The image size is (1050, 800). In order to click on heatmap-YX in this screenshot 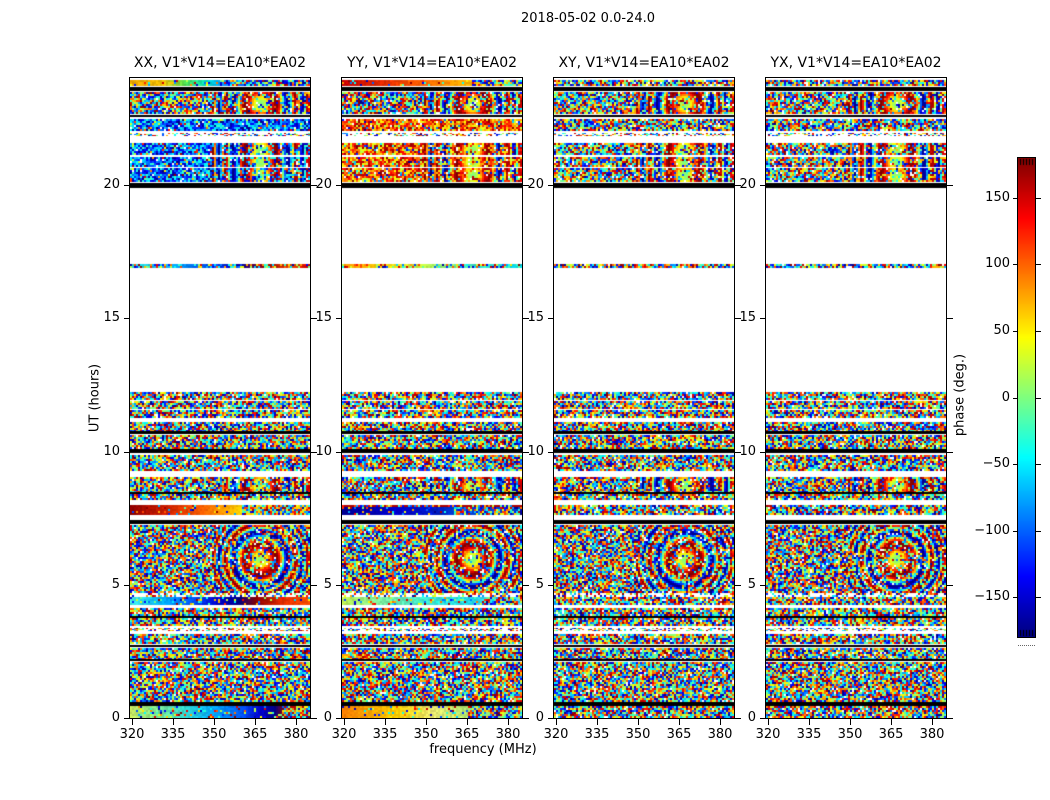, I will do `click(856, 398)`.